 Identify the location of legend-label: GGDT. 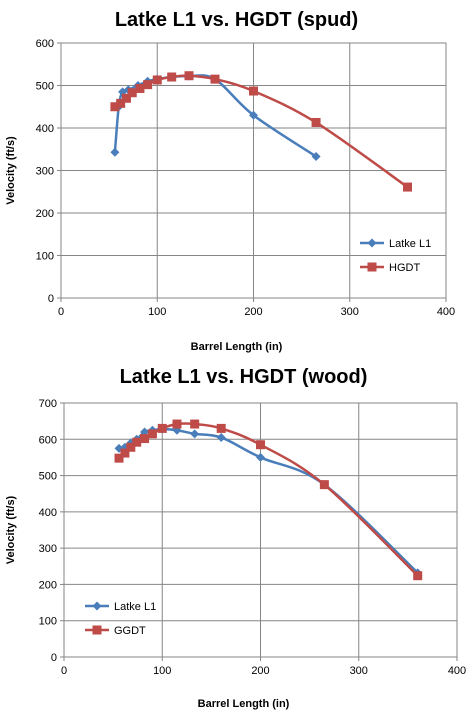
(130, 631).